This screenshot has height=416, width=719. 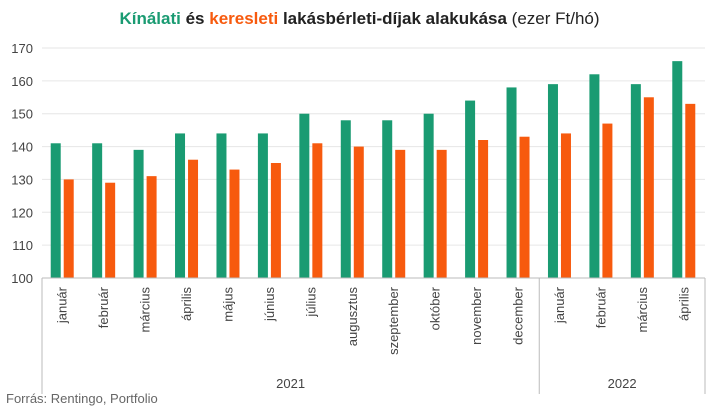 What do you see at coordinates (553, 18) in the screenshot?
I see `title-unit: (ezer Ft/hó)` at bounding box center [553, 18].